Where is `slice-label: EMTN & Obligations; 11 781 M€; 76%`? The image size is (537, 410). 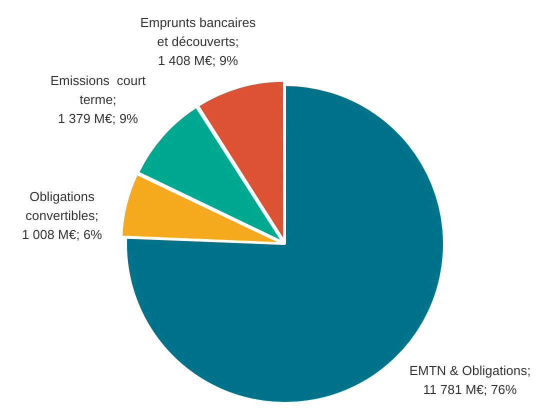
slice-label: EMTN & Obligations; 11 781 M€; 76% is located at coordinates (470, 380).